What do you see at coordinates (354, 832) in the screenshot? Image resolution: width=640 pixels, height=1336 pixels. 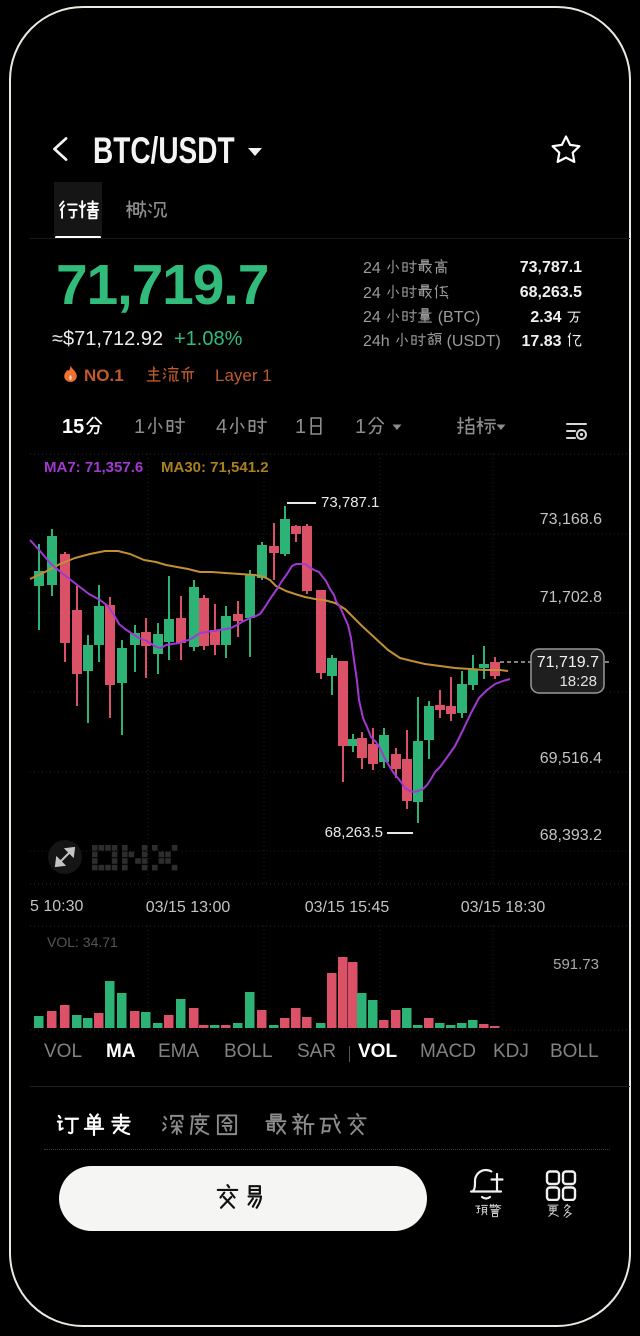 I see `svg-text: 68,263.5` at bounding box center [354, 832].